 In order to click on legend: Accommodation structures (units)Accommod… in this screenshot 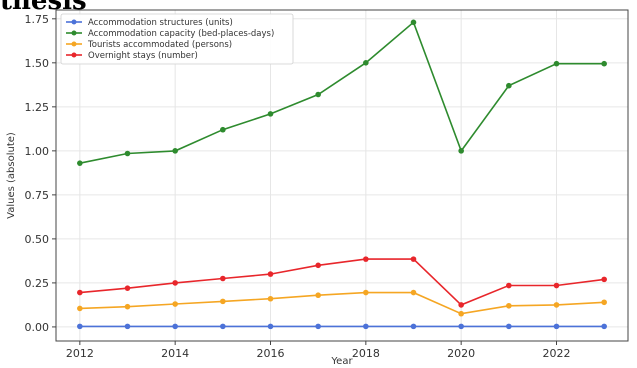, I will do `click(177, 39)`.